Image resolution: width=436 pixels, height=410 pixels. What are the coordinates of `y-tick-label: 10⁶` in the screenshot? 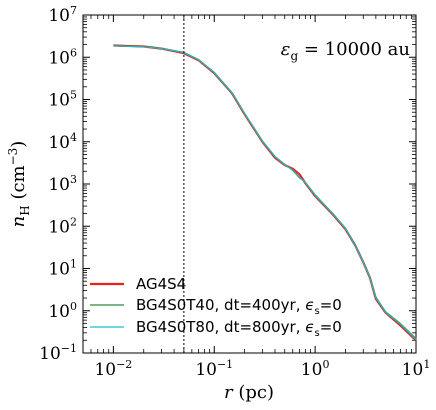 It's located at (62, 57).